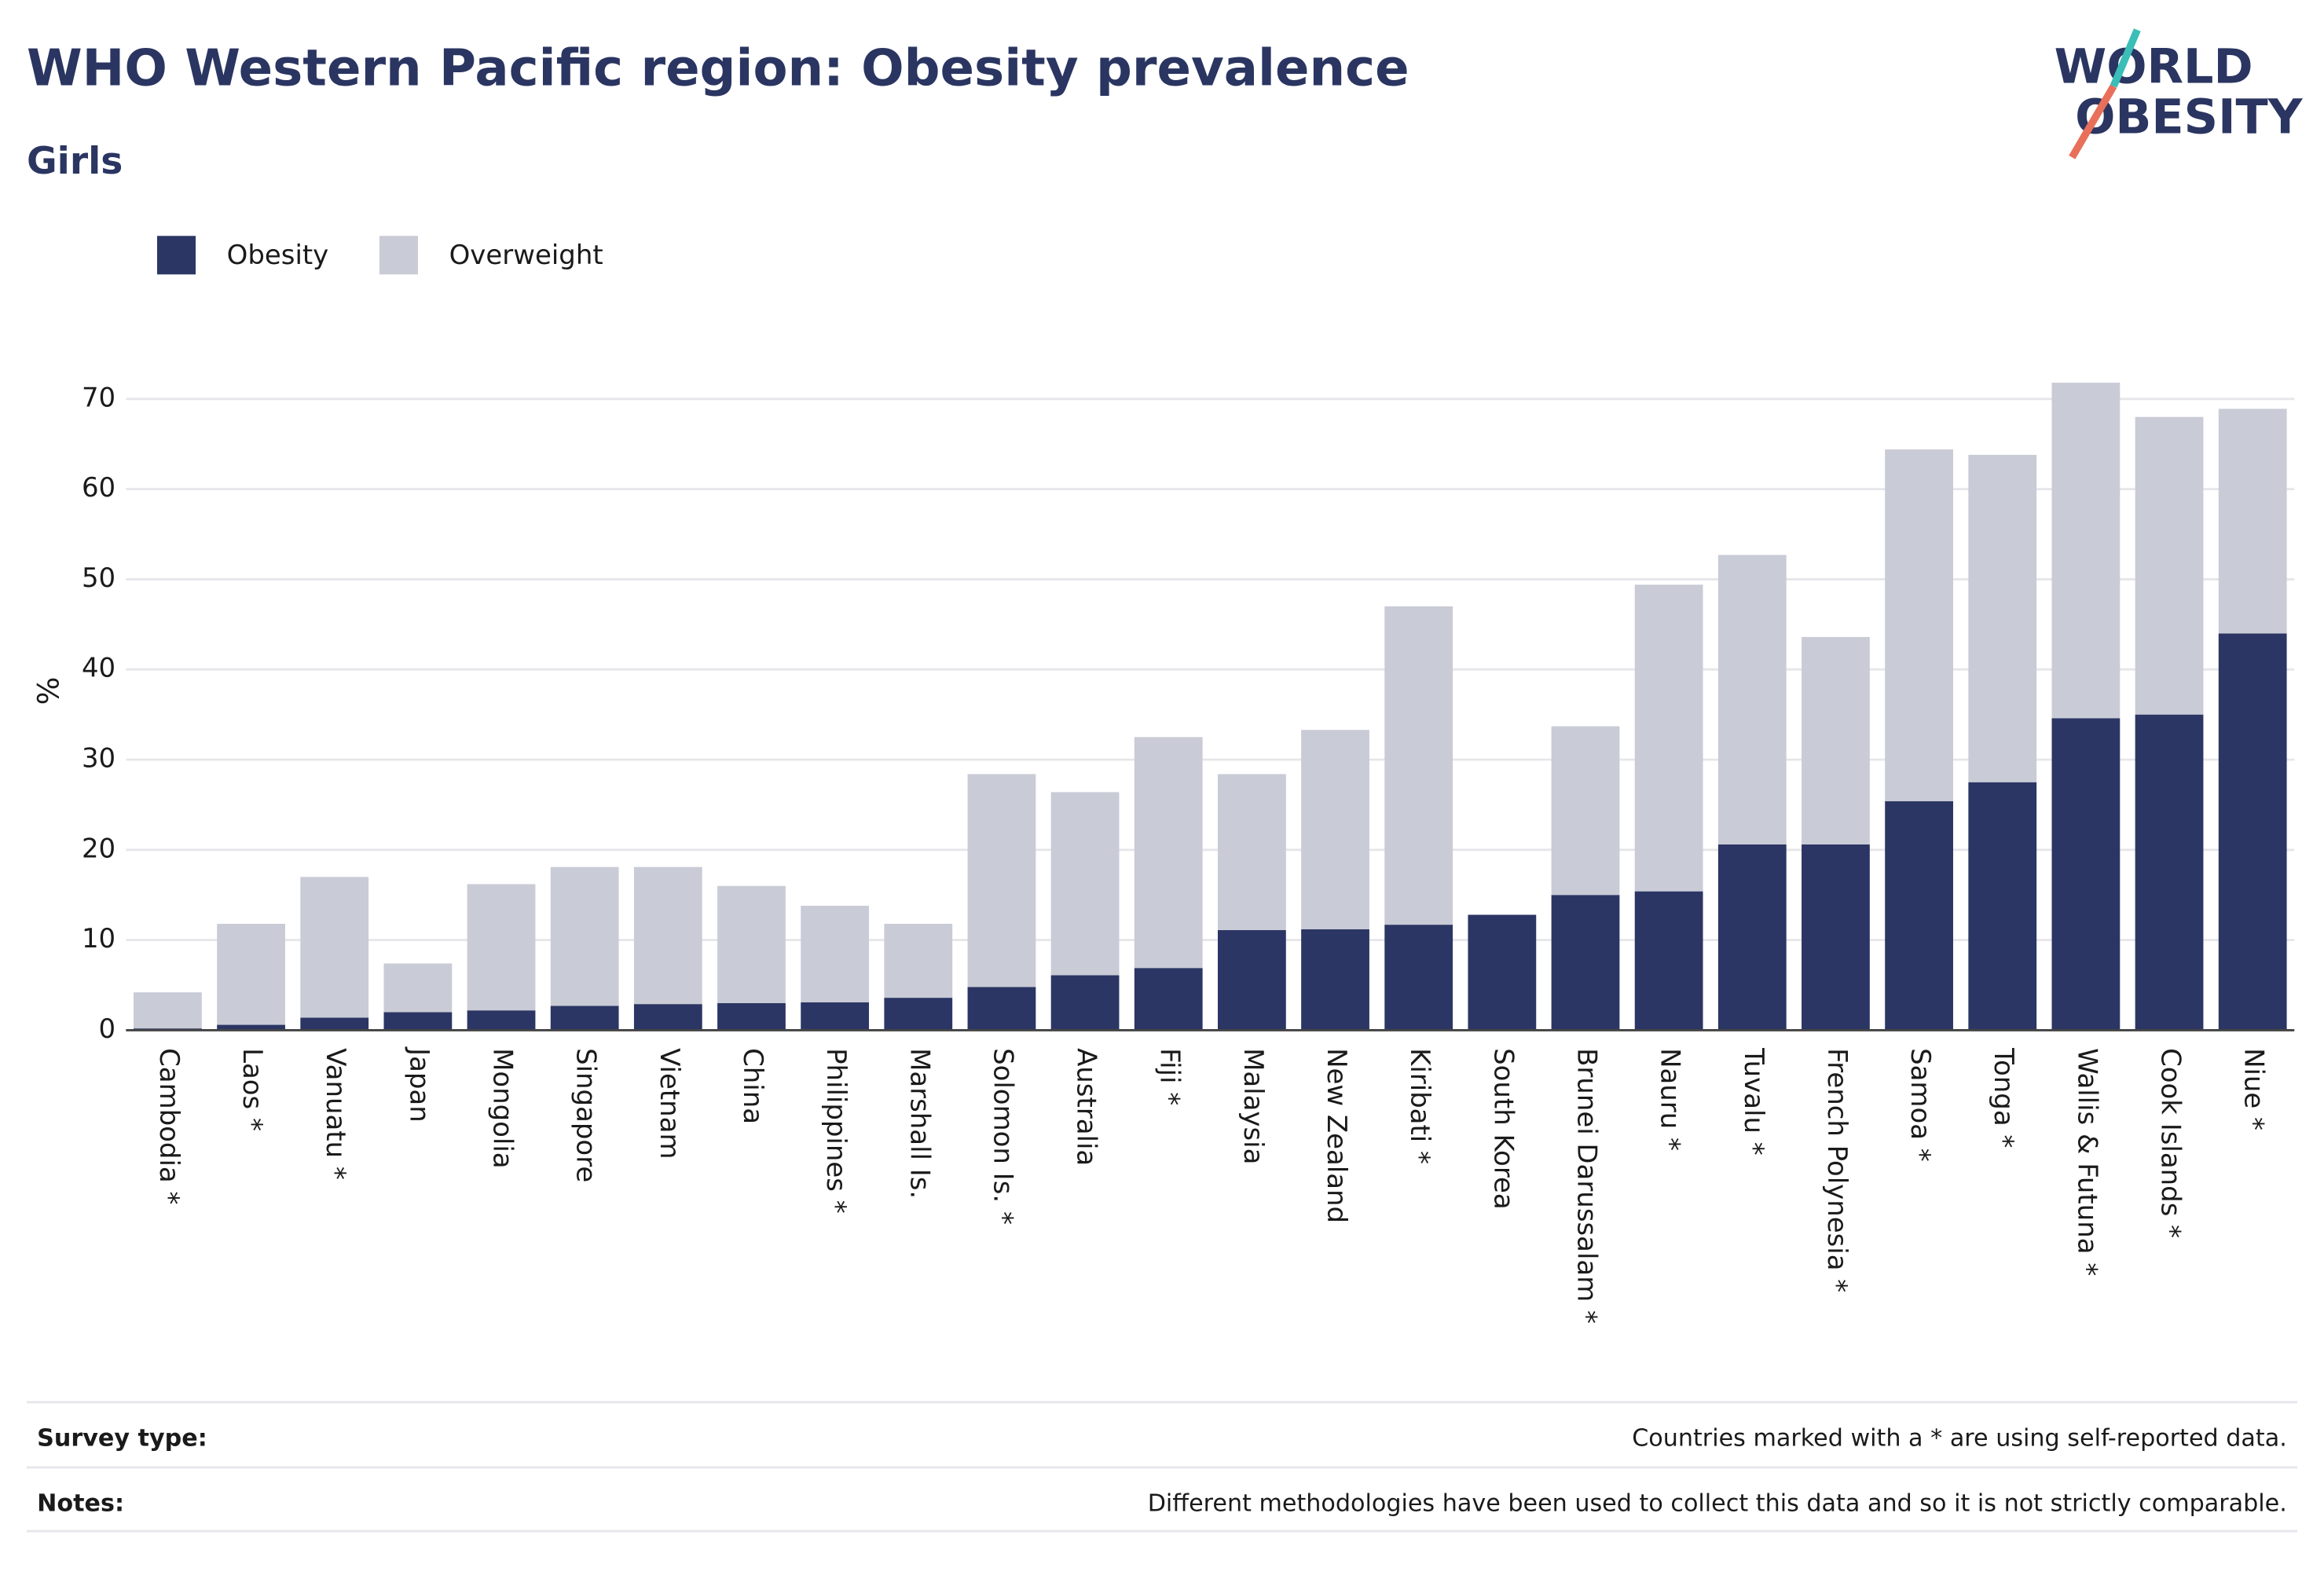 Image resolution: width=2324 pixels, height=1579 pixels. I want to click on x-tick-label: Solomon Is. *, so click(1002, 1136).